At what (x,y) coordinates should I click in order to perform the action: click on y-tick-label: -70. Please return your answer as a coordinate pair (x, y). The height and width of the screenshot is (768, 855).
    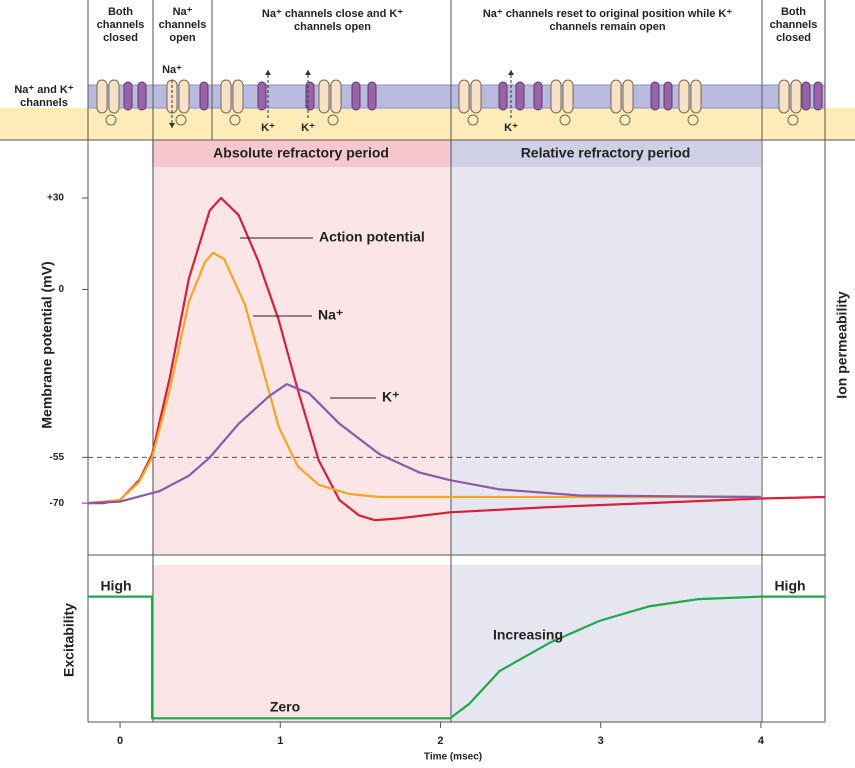
    Looking at the image, I should click on (57, 503).